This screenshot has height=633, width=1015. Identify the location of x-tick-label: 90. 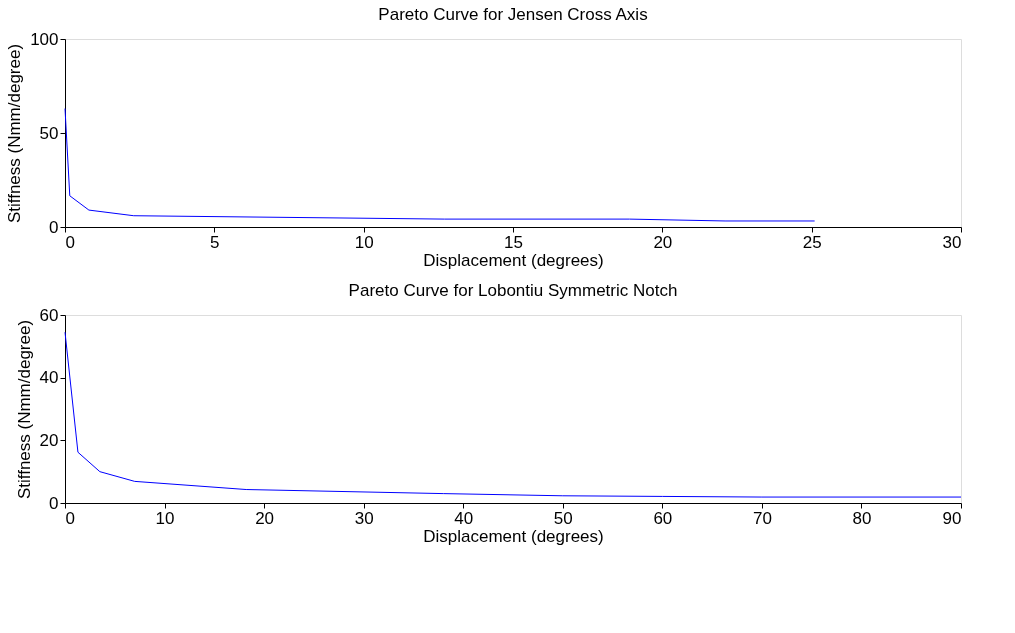
(952, 518).